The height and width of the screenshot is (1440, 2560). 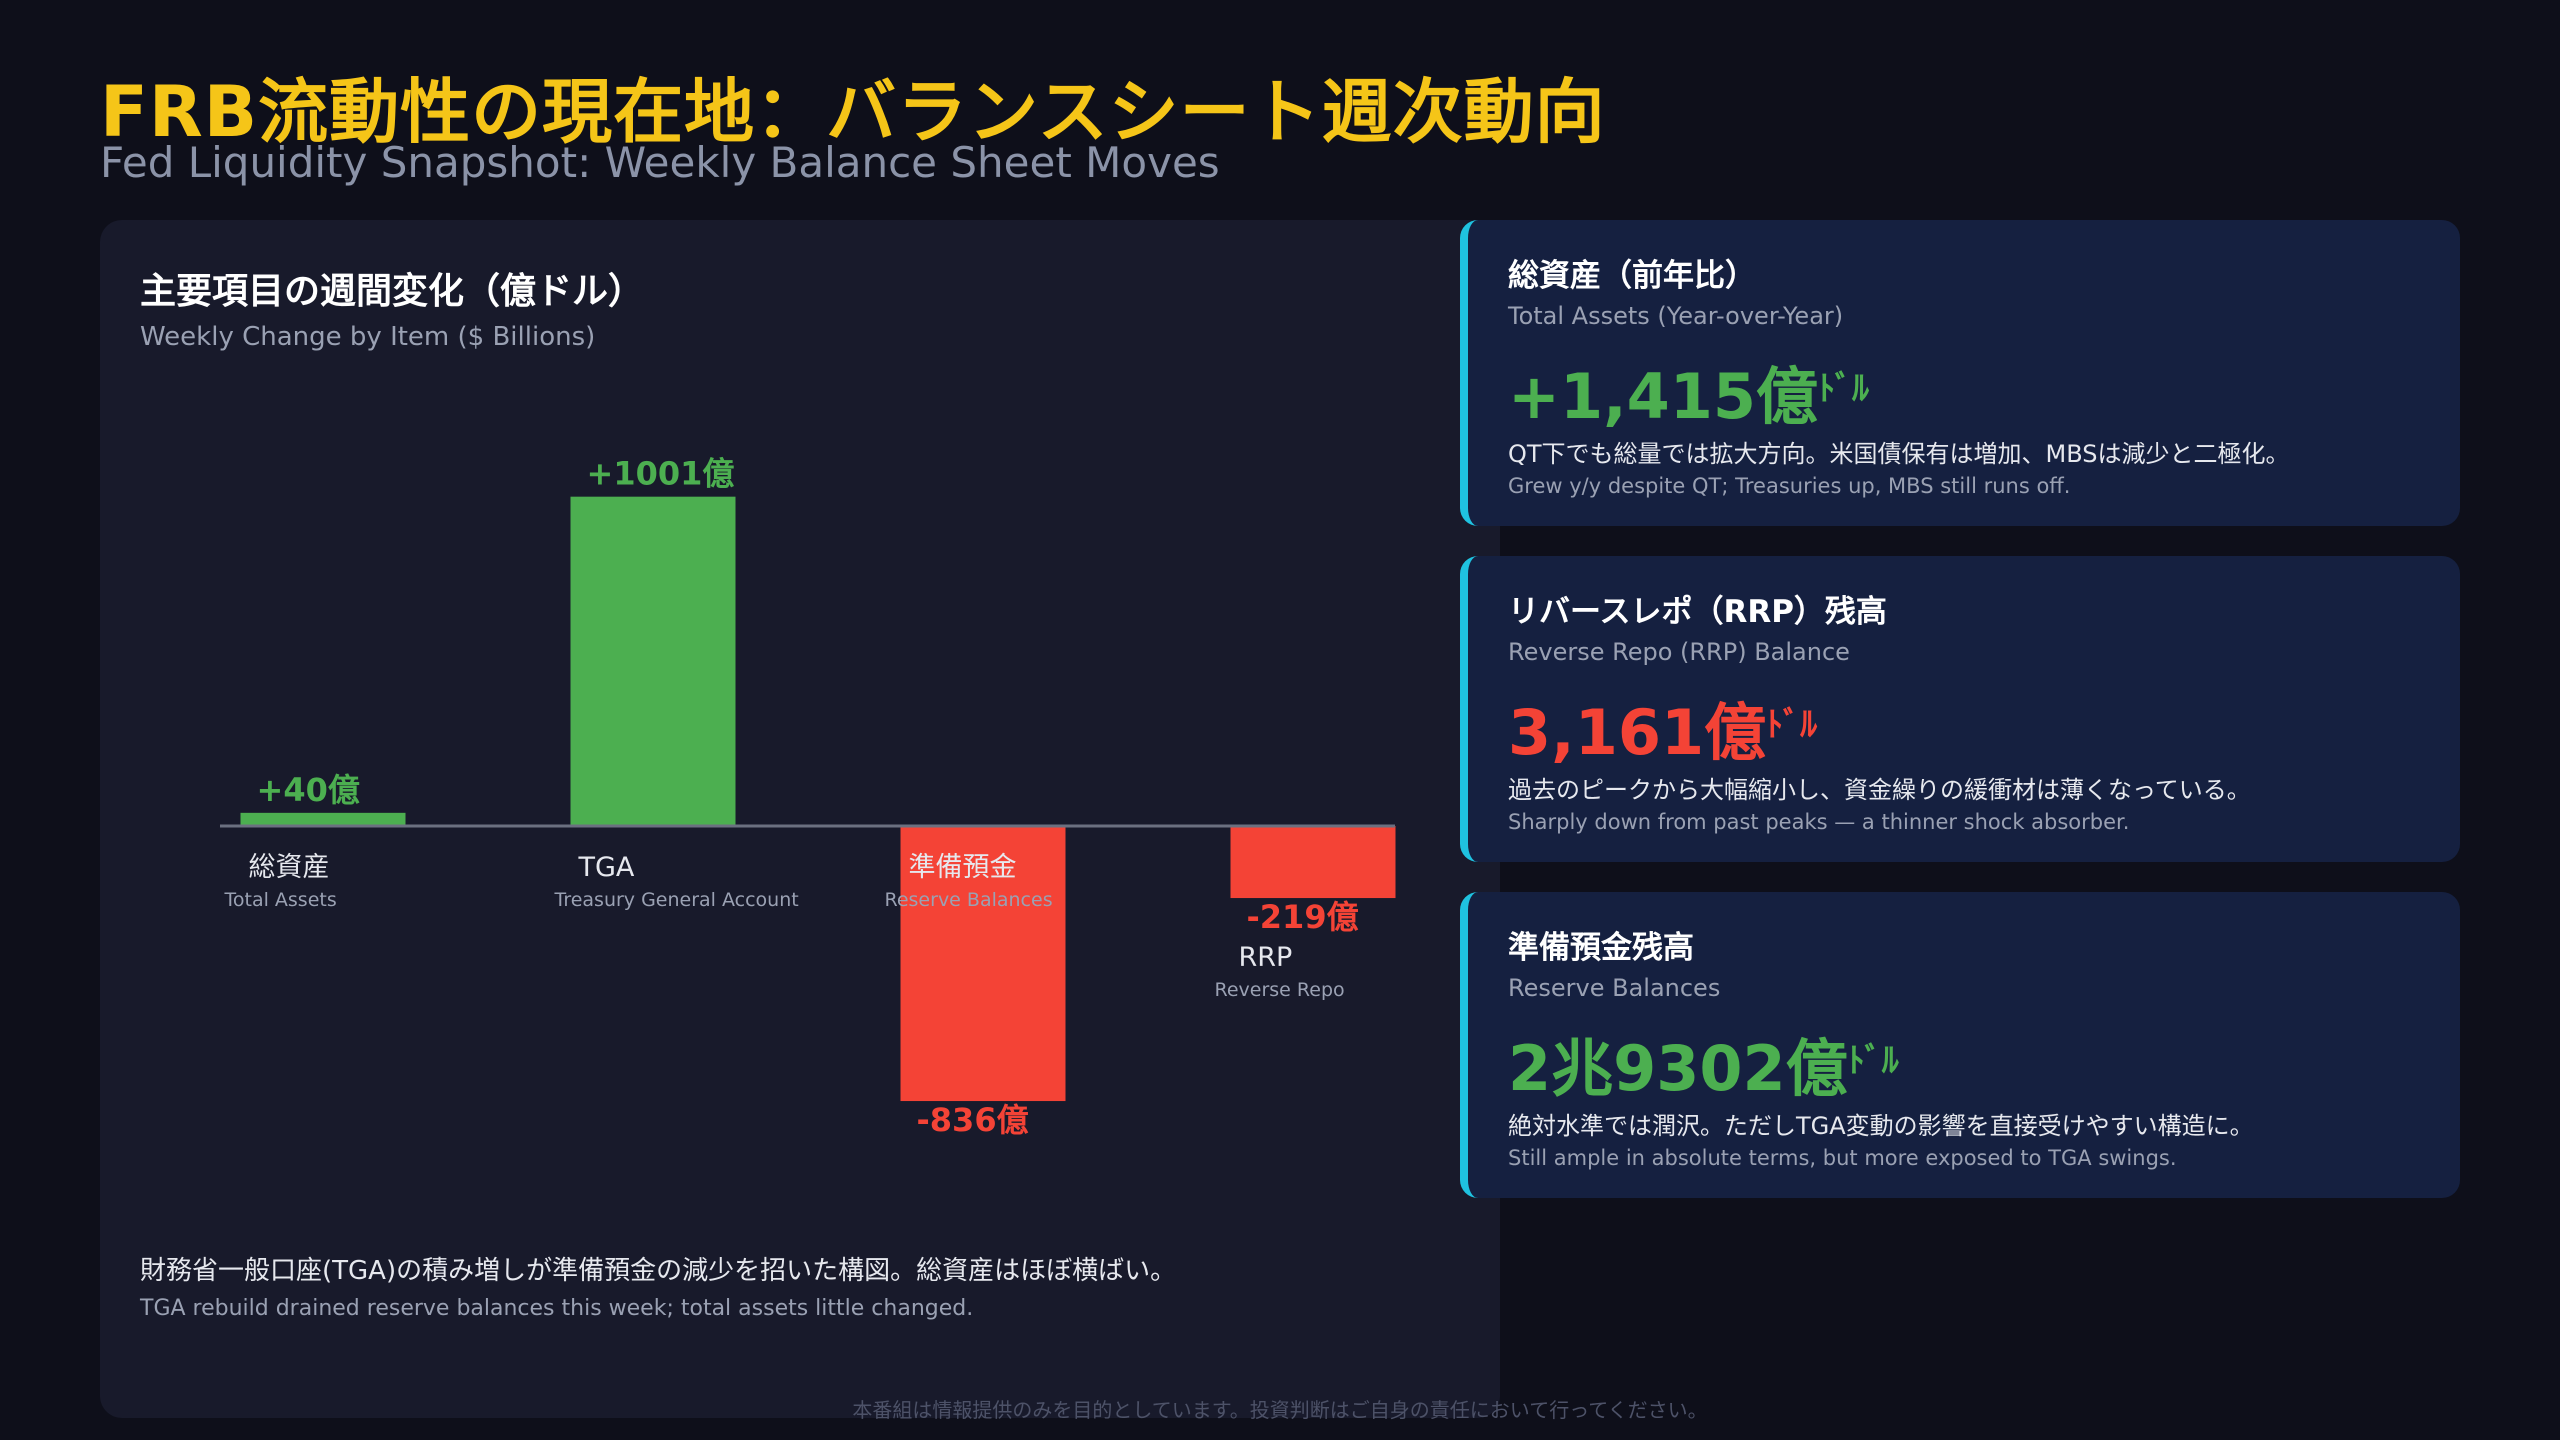 I want to click on category-label: RRP, so click(x=1266, y=957).